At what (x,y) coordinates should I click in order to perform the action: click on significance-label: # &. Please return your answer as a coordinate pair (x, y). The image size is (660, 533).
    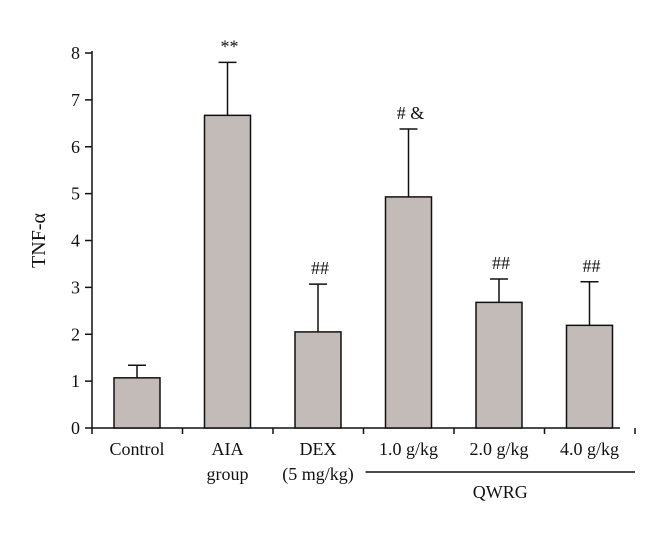
    Looking at the image, I should click on (411, 113).